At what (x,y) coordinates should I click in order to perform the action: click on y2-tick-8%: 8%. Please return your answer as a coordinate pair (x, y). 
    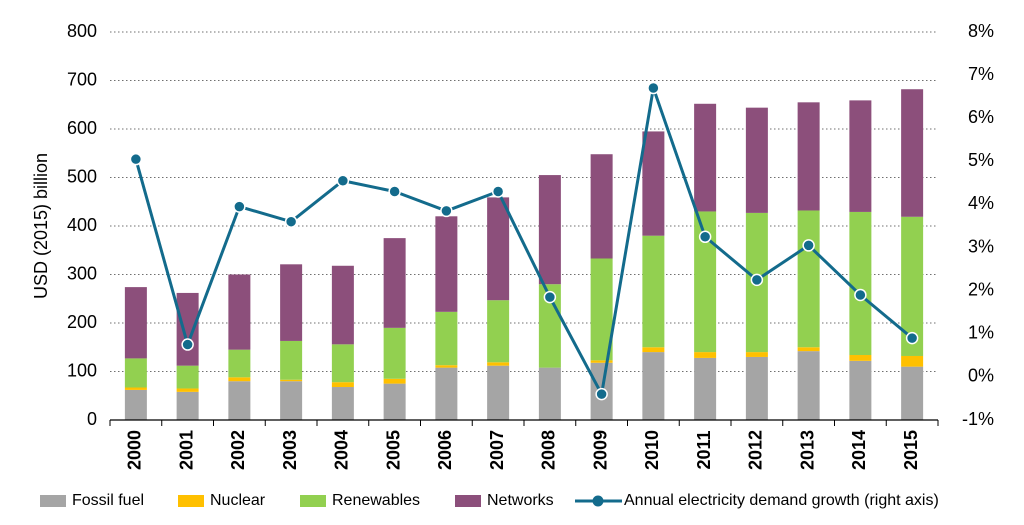
    Looking at the image, I should click on (981, 31).